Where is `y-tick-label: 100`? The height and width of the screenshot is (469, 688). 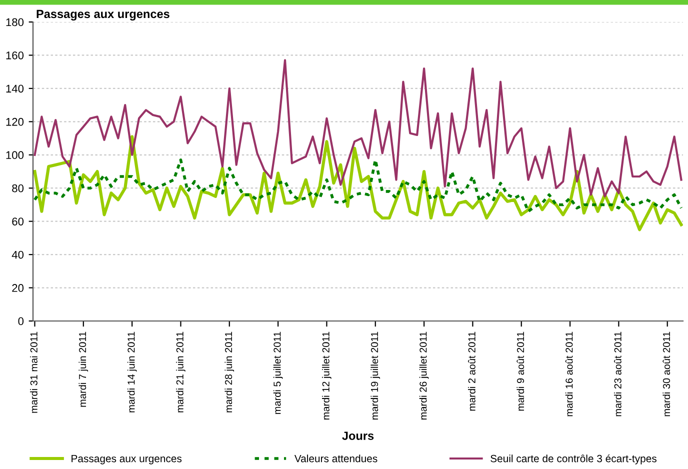
y-tick-label: 100 is located at coordinates (15, 155).